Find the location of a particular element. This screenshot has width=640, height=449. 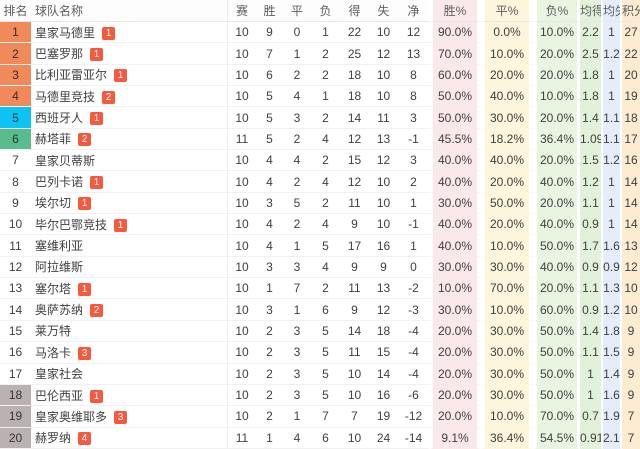

team-name-link: 马洛卡 is located at coordinates (53, 352).